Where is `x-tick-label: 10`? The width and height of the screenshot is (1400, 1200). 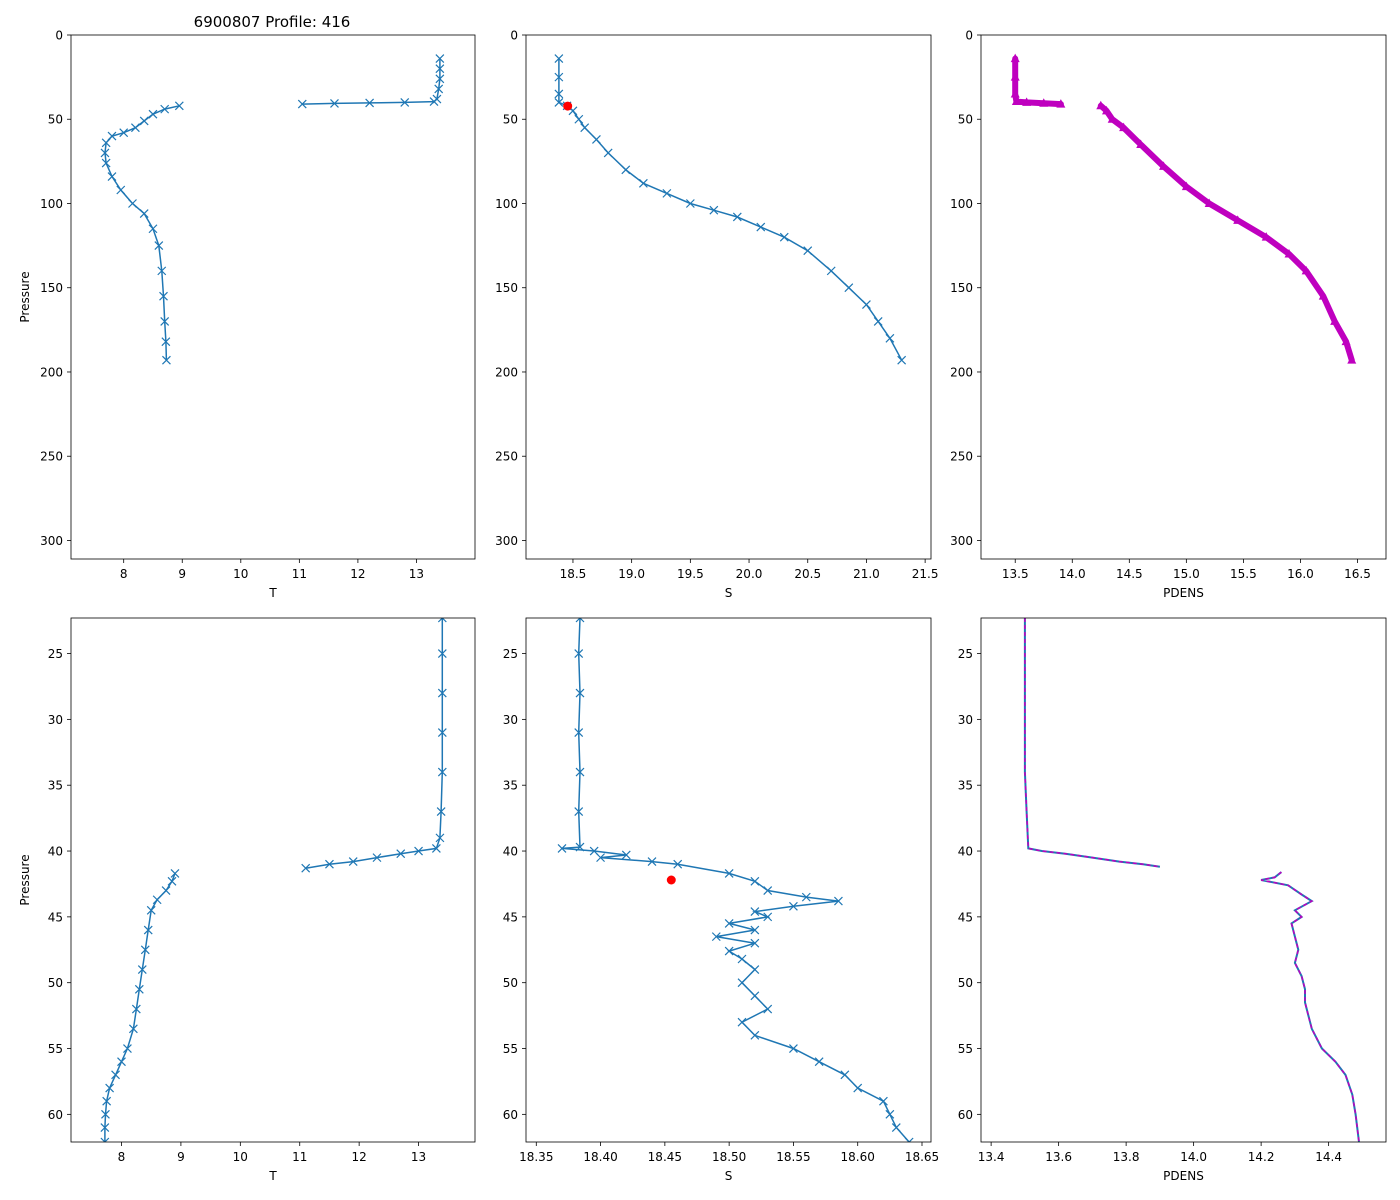
x-tick-label: 10 is located at coordinates (240, 1157).